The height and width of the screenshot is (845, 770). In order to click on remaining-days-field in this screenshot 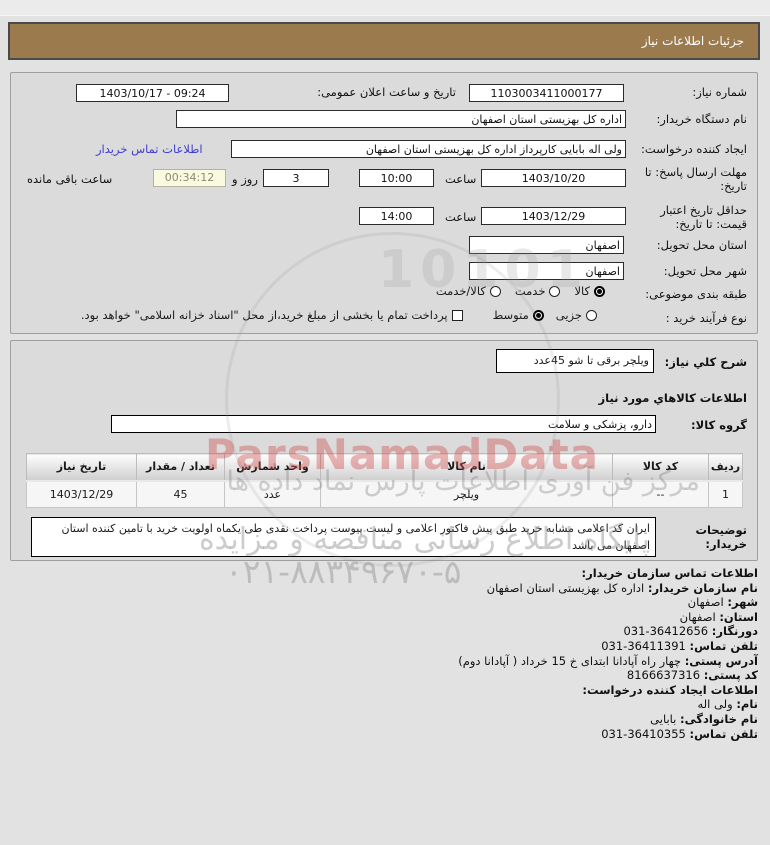, I will do `click(296, 178)`.